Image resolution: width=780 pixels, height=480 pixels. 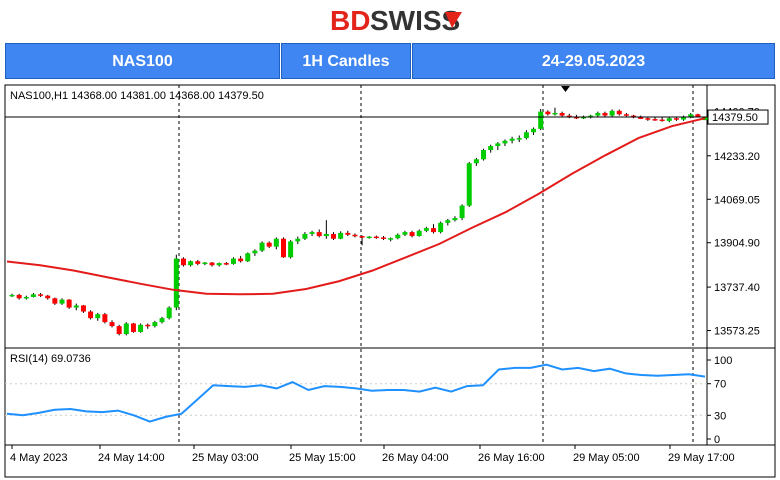 I want to click on time-tick-label: 29 May 05:00, so click(x=606, y=458).